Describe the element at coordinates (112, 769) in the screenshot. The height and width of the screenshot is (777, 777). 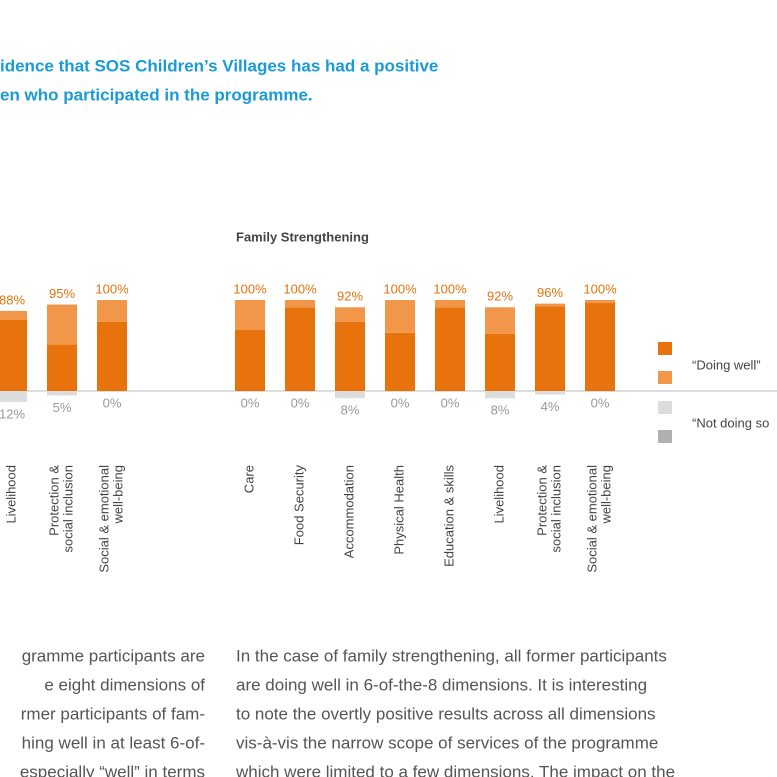
I see `body-line: especially “well” in terms` at that location.